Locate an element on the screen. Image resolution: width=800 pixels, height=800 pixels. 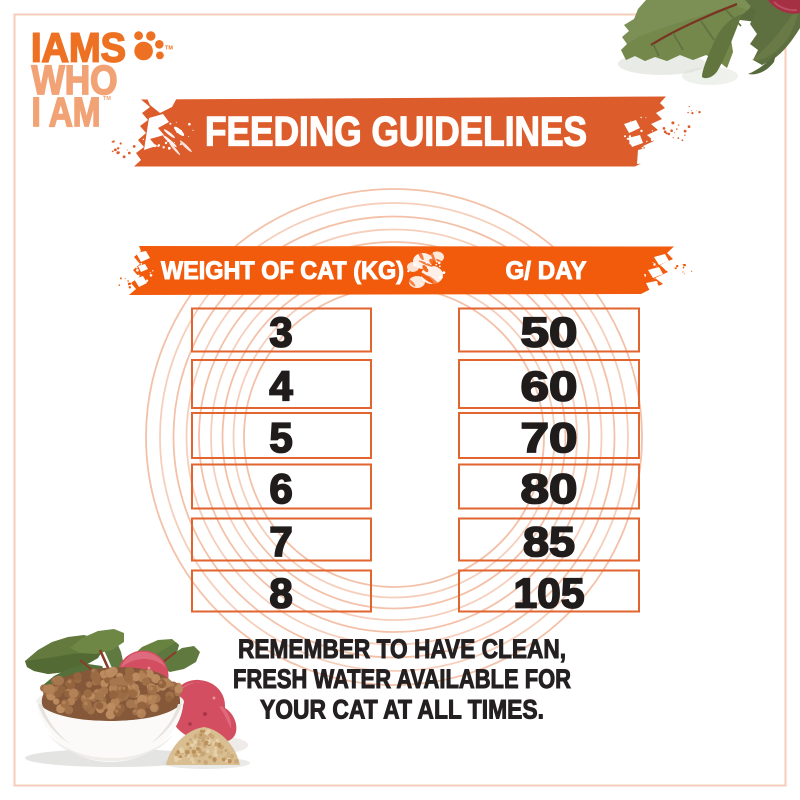
svg-text: I AM is located at coordinates (66, 112).